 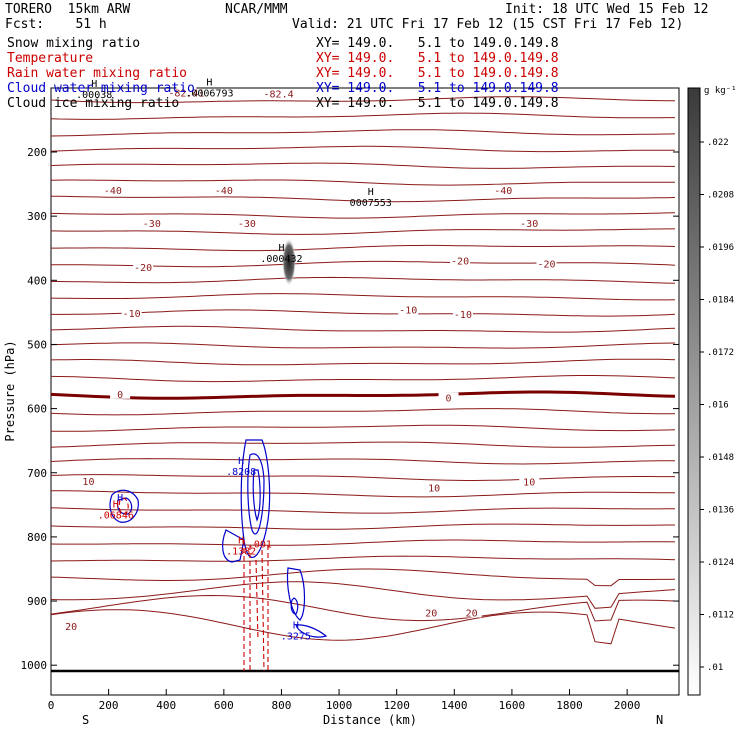 I want to click on extremum-value: .000432, so click(x=281, y=259).